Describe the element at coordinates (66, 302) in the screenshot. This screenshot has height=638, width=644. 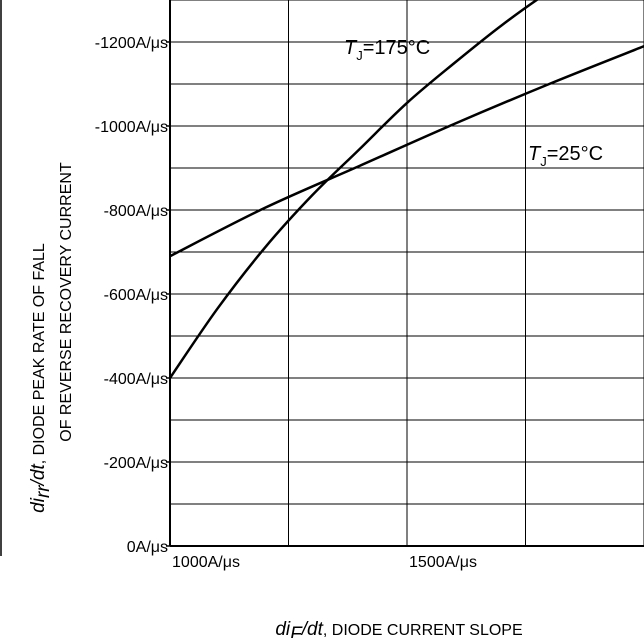
I see `y-axis-title-line2: OF REVERSE RECOVERY CURRENT` at that location.